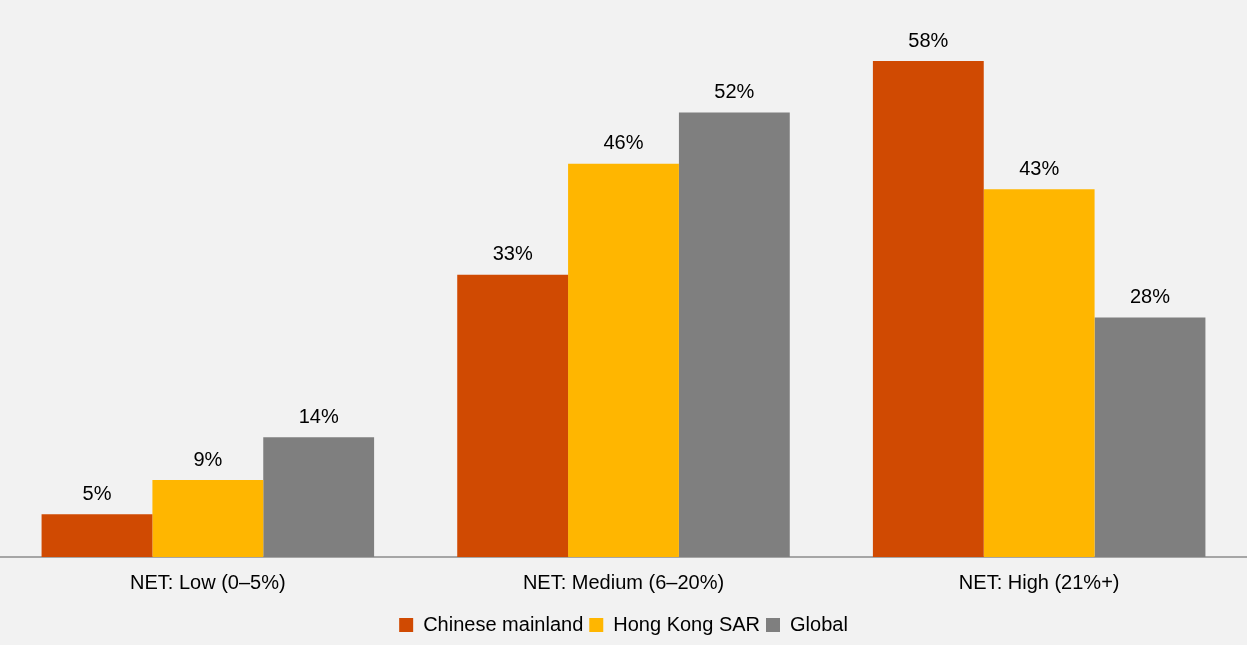 The width and height of the screenshot is (1247, 645). What do you see at coordinates (623, 581) in the screenshot?
I see `x-tick-label: NET: Medium (6–20%)` at bounding box center [623, 581].